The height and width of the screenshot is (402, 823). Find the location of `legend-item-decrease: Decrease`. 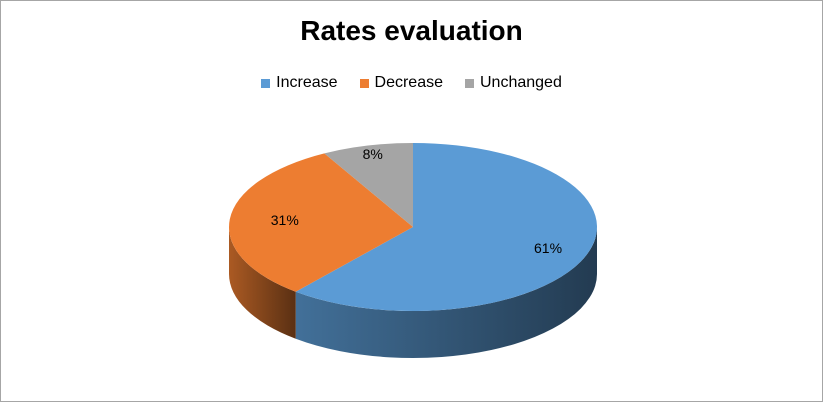

legend-item-decrease: Decrease is located at coordinates (401, 83).